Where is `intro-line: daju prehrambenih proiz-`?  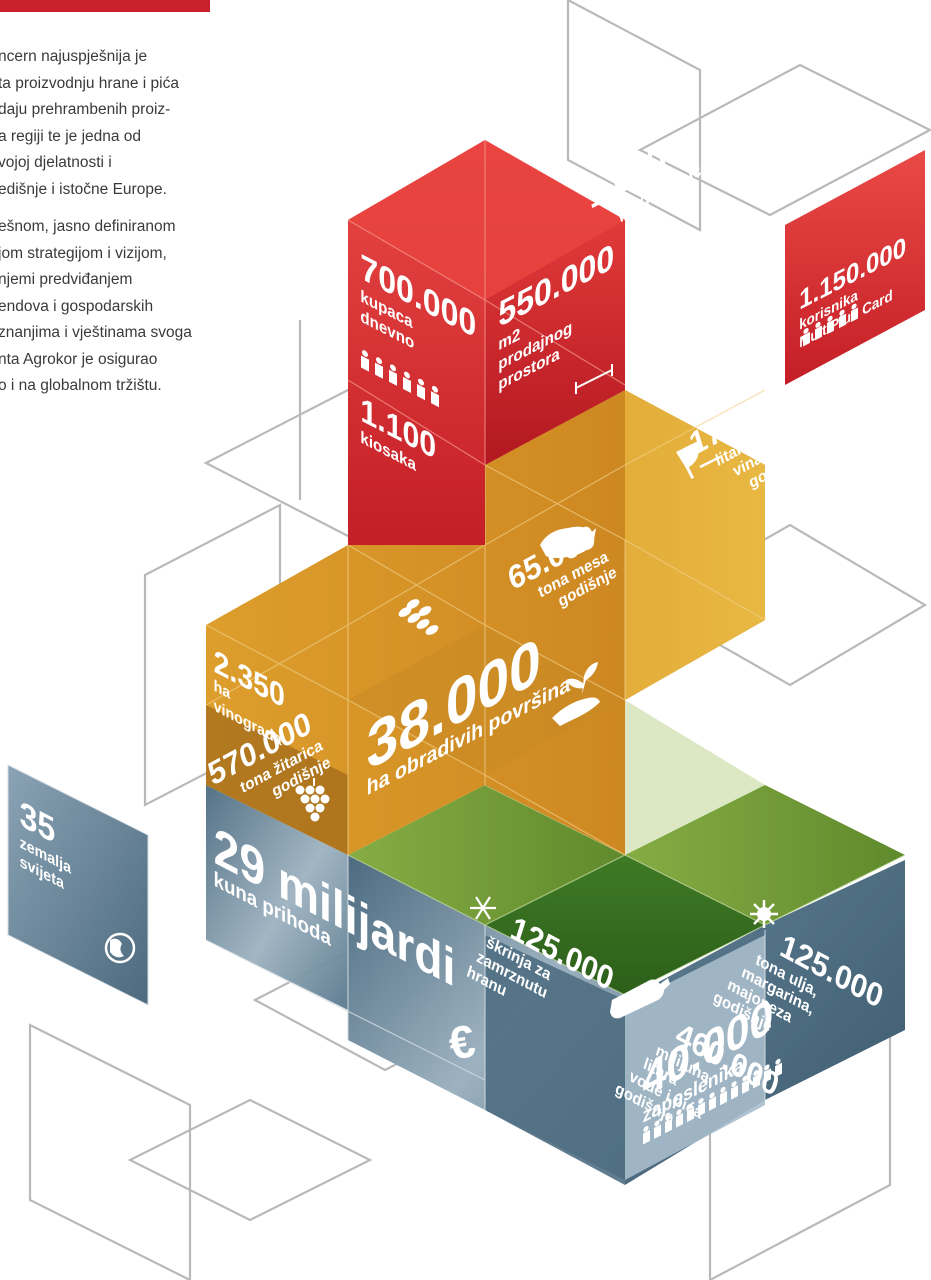 intro-line: daju prehrambenih proiz- is located at coordinates (85, 109).